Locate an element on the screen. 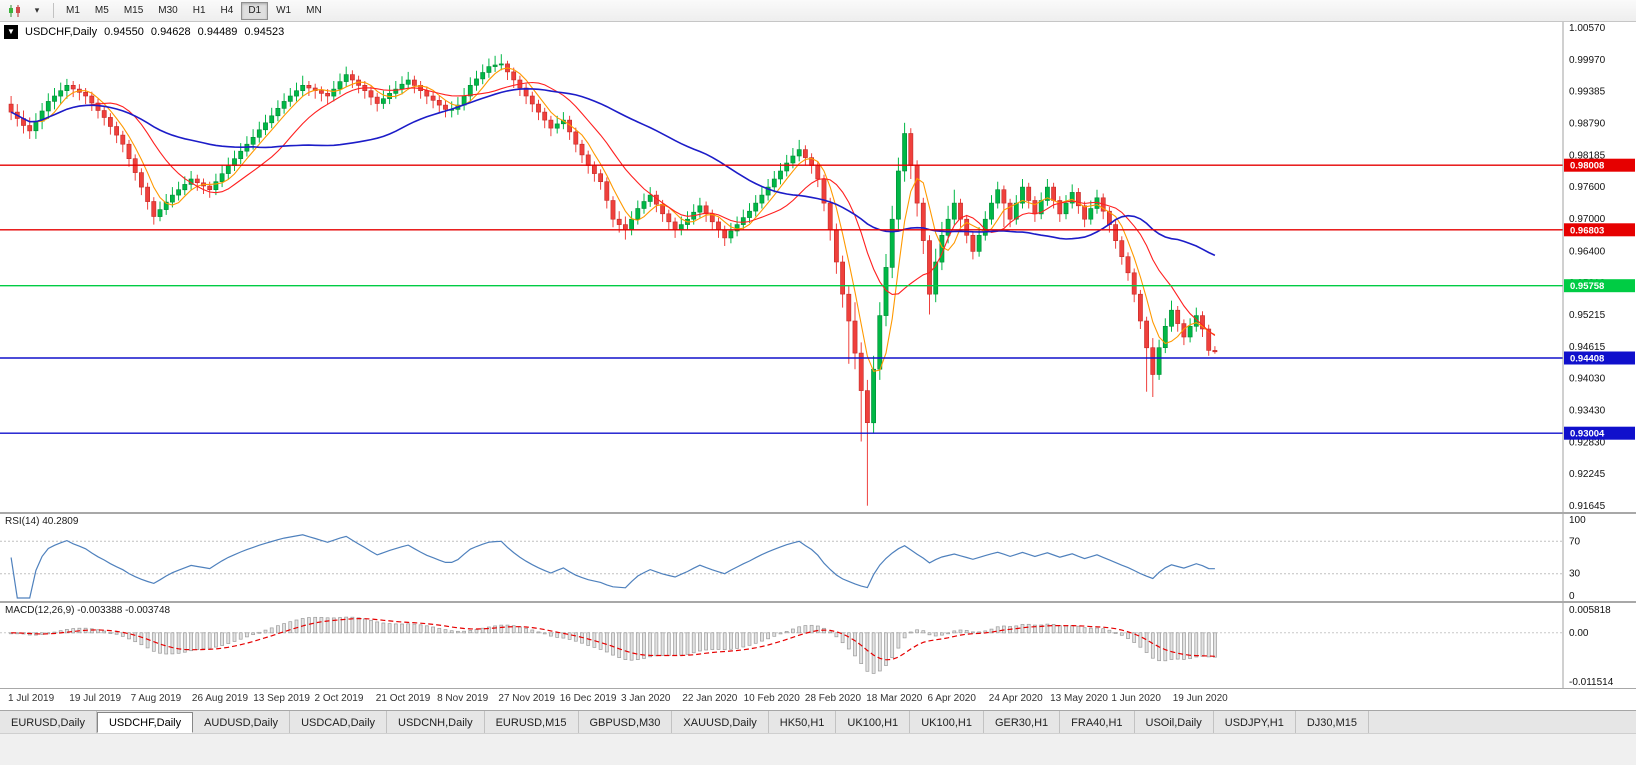  chart-tab-usdcad-daily: USDCAD,Daily is located at coordinates (339, 722).